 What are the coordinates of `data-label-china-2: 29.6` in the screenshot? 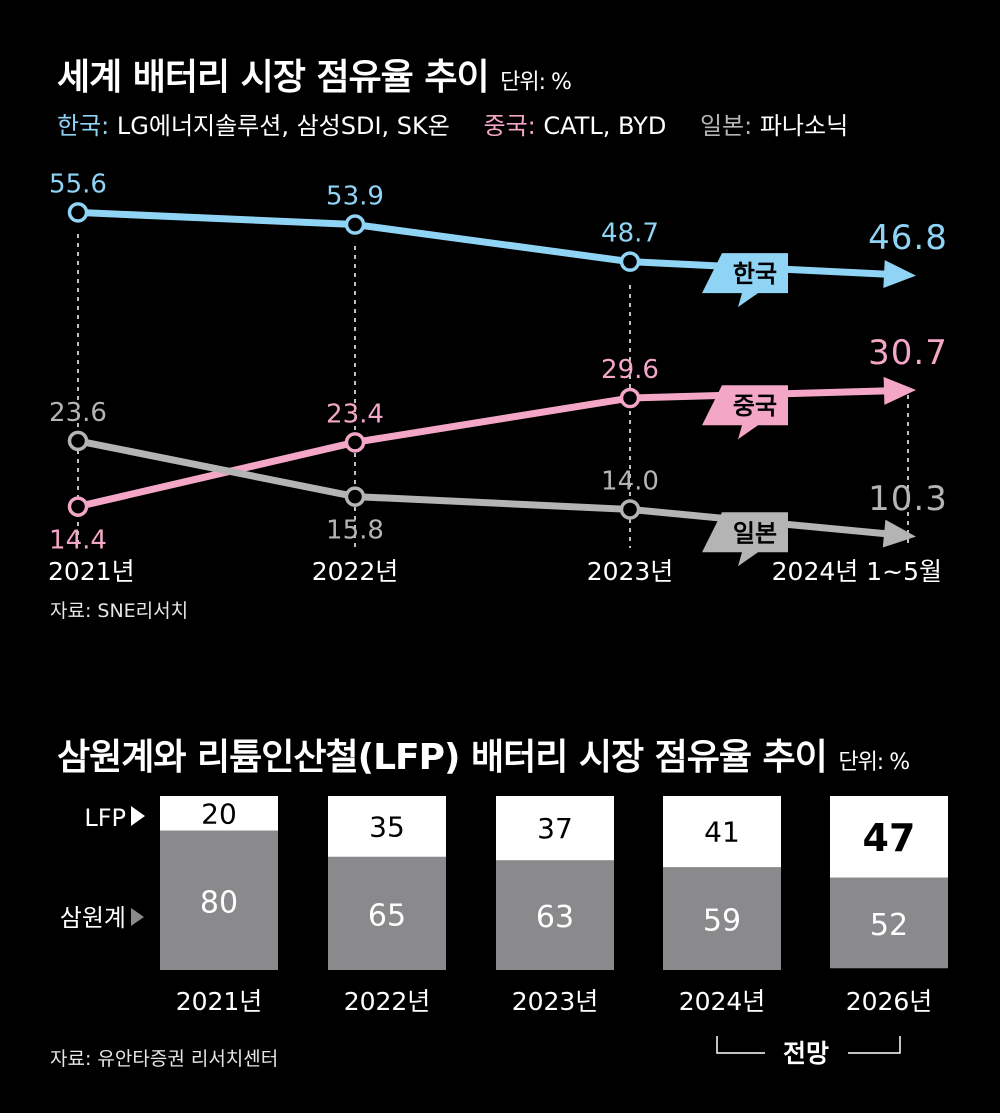 It's located at (630, 370).